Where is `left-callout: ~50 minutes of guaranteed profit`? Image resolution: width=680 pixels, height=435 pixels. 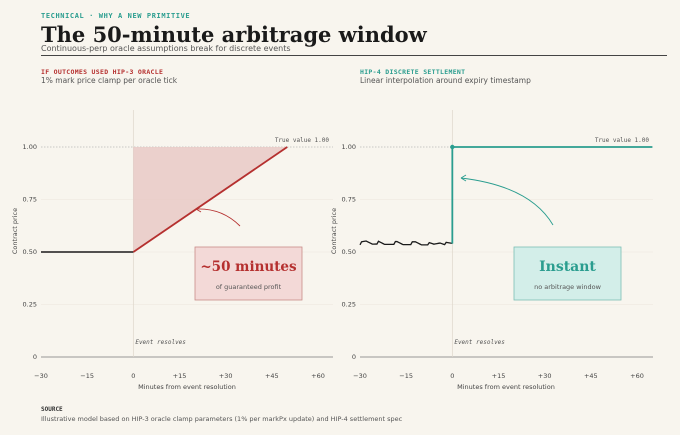 left-callout: ~50 minutes of guaranteed profit is located at coordinates (248, 273).